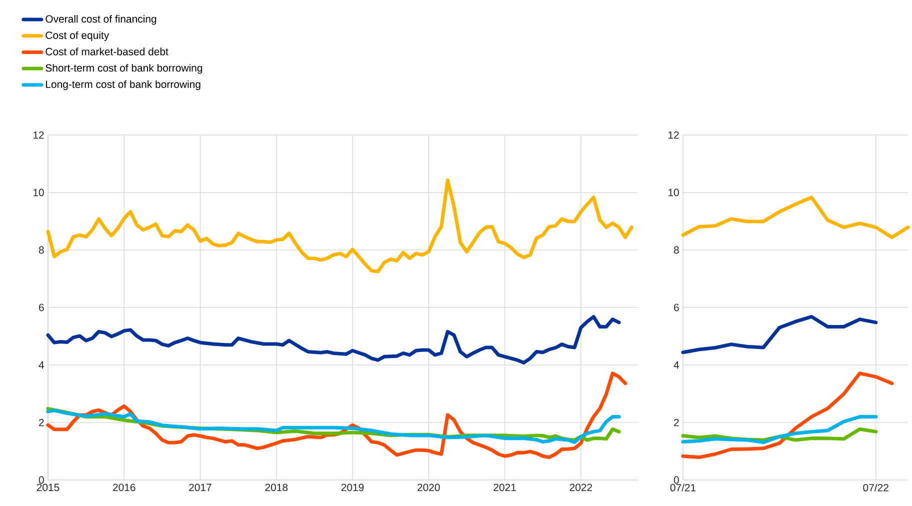  I want to click on x-tick-label: 07/22, so click(875, 488).